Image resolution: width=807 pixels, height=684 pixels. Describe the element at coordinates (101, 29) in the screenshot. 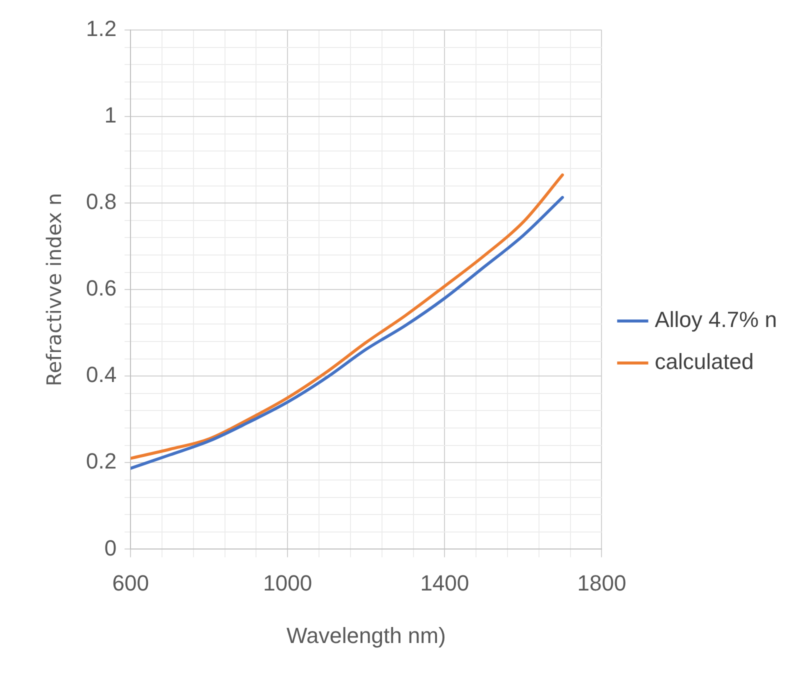

I see `y-tick-label: 1.2` at that location.